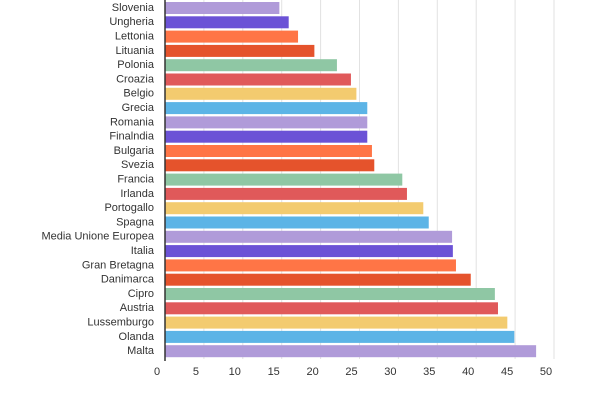  What do you see at coordinates (274, 372) in the screenshot?
I see `x-tick-label: 15` at bounding box center [274, 372].